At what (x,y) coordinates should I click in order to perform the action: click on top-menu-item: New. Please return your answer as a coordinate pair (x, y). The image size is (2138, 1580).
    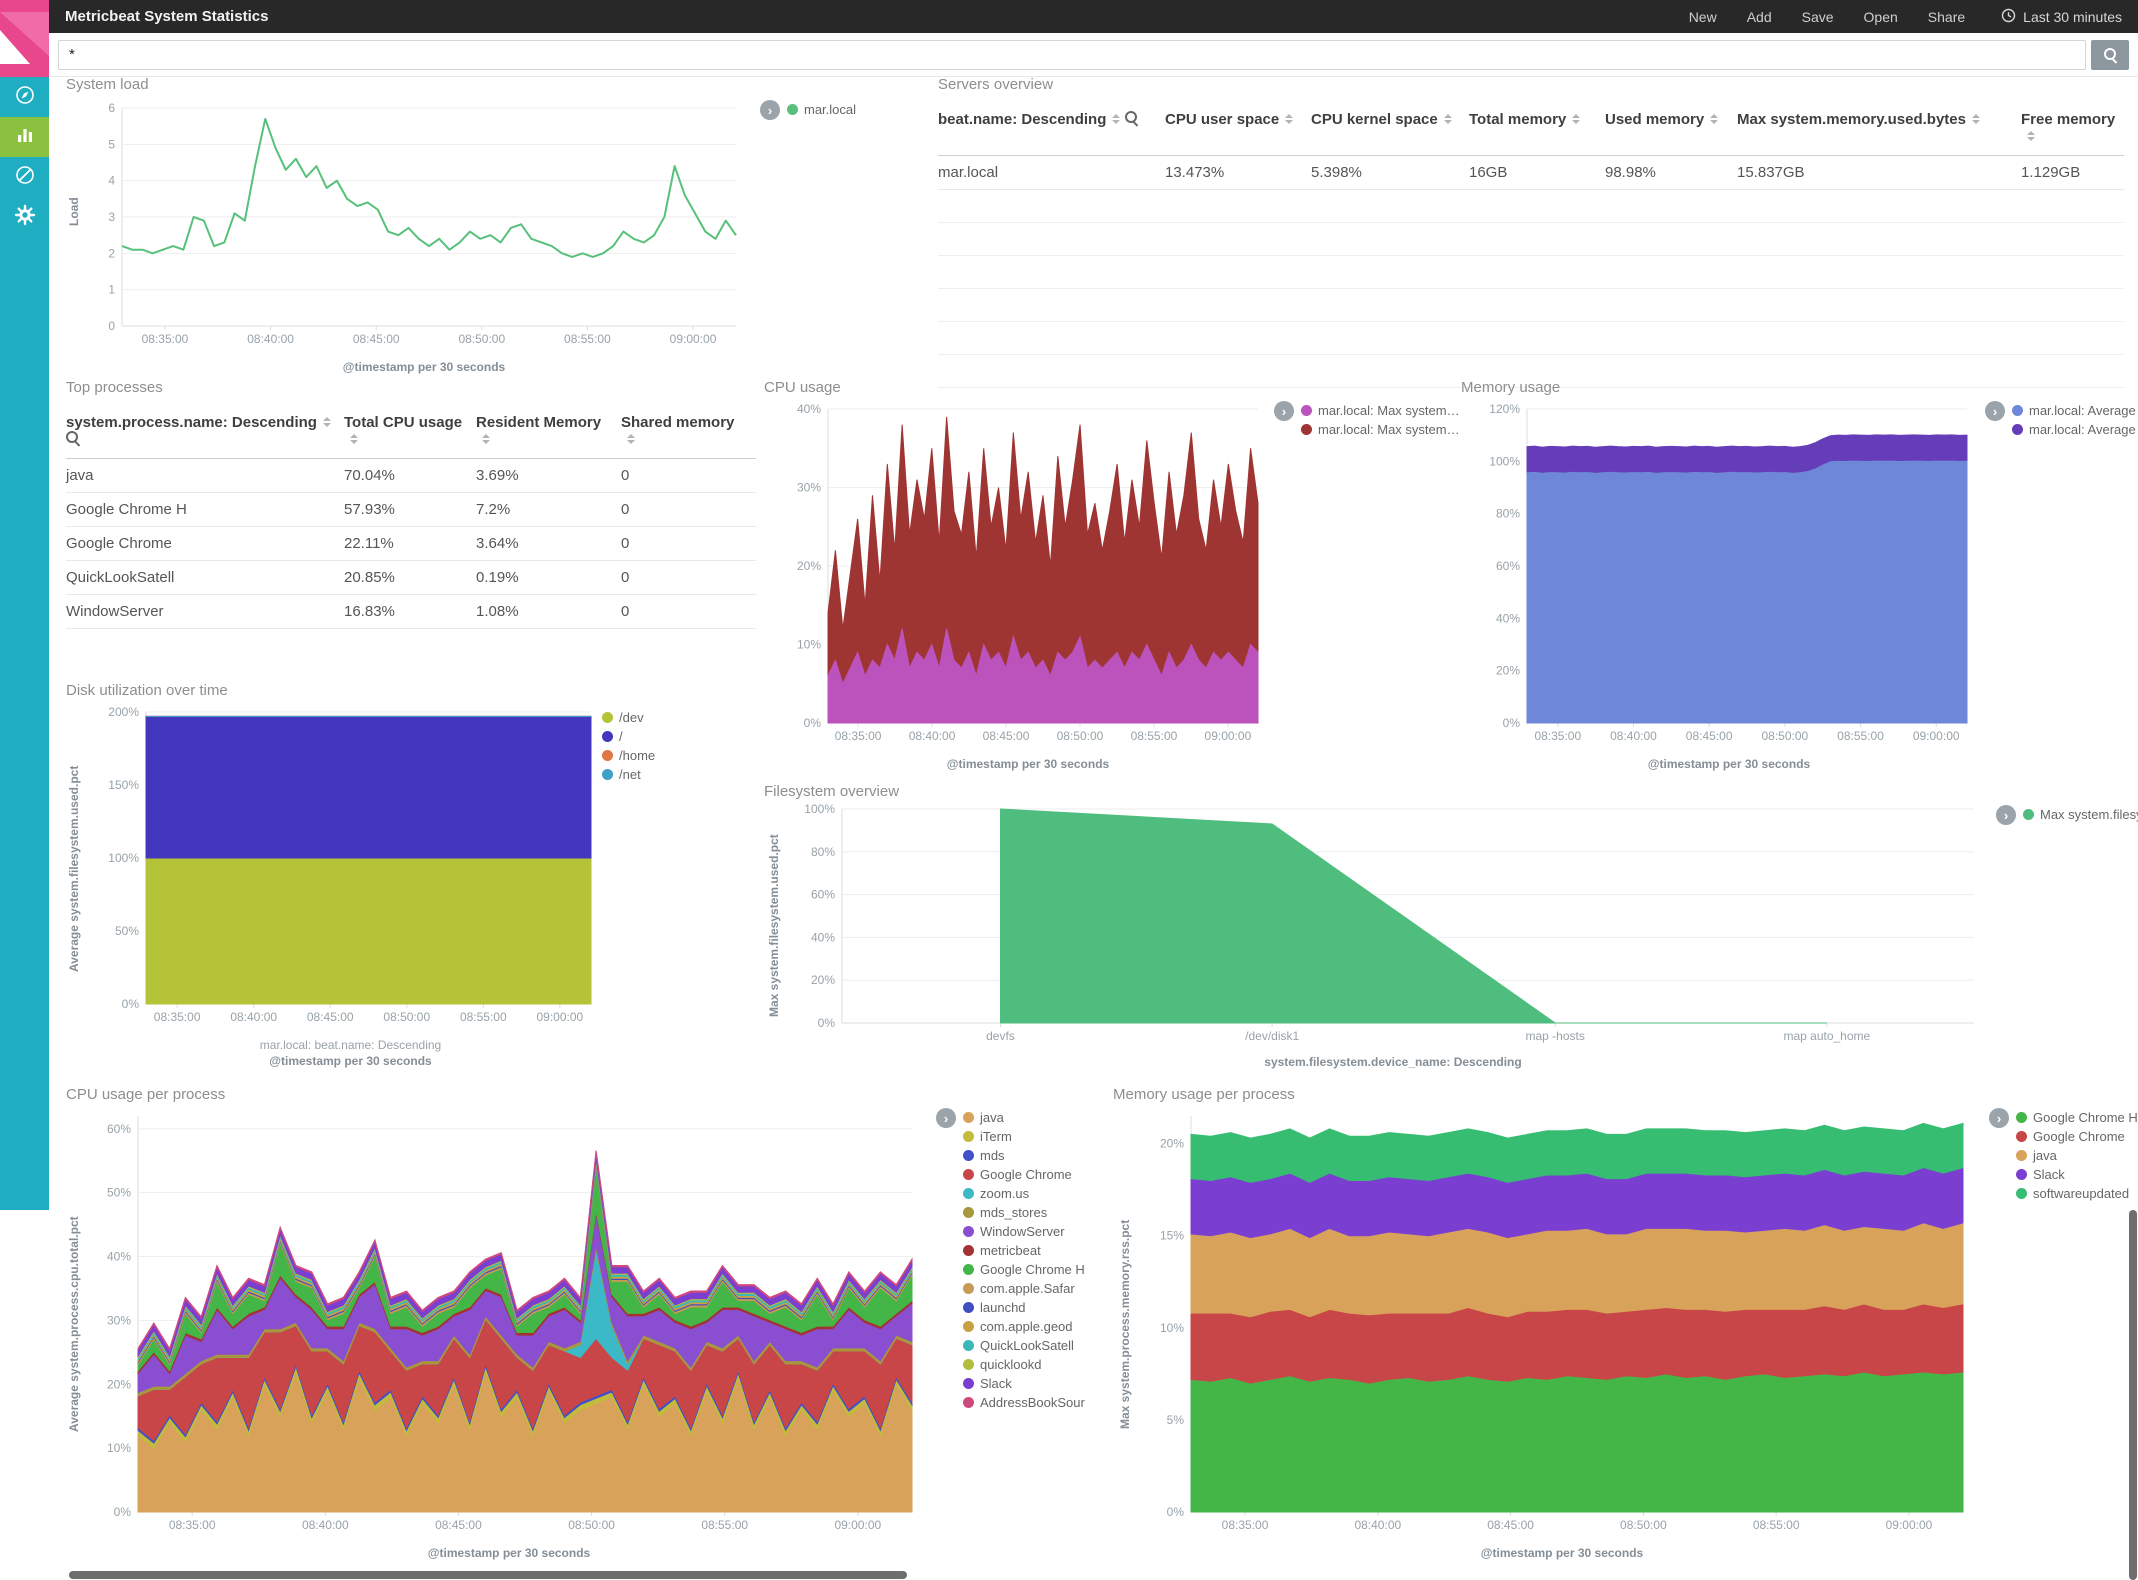
    Looking at the image, I should click on (1702, 16).